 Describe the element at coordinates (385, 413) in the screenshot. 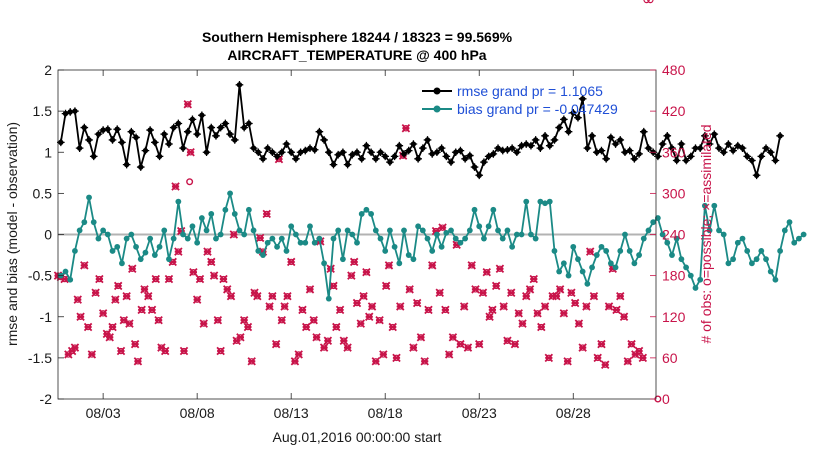

I see `x-tick-label: 08/18` at that location.